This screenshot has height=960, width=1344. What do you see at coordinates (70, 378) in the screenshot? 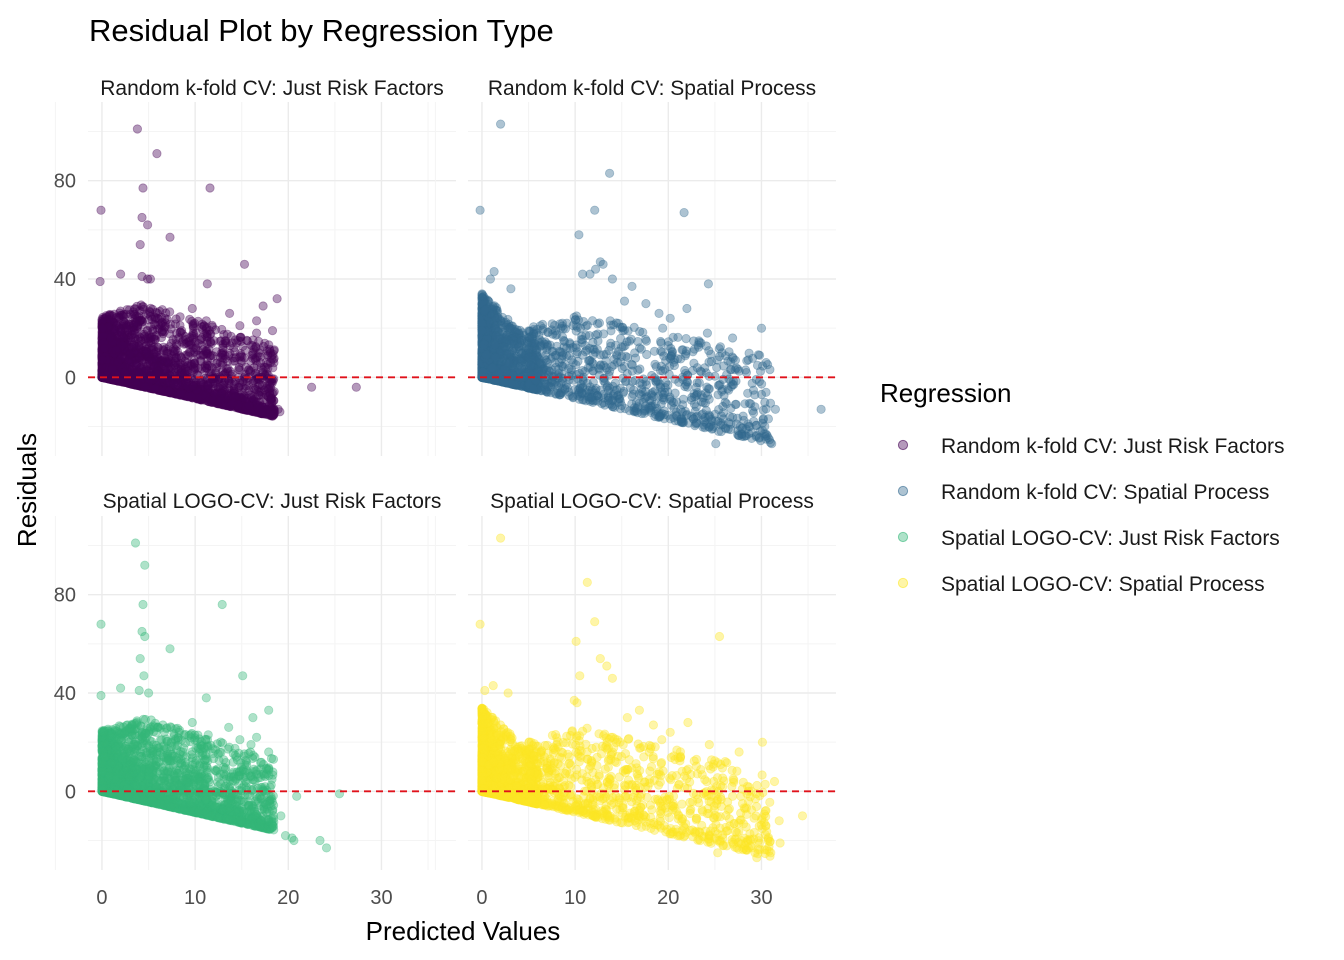
I see `y-tick-label: 0` at bounding box center [70, 378].